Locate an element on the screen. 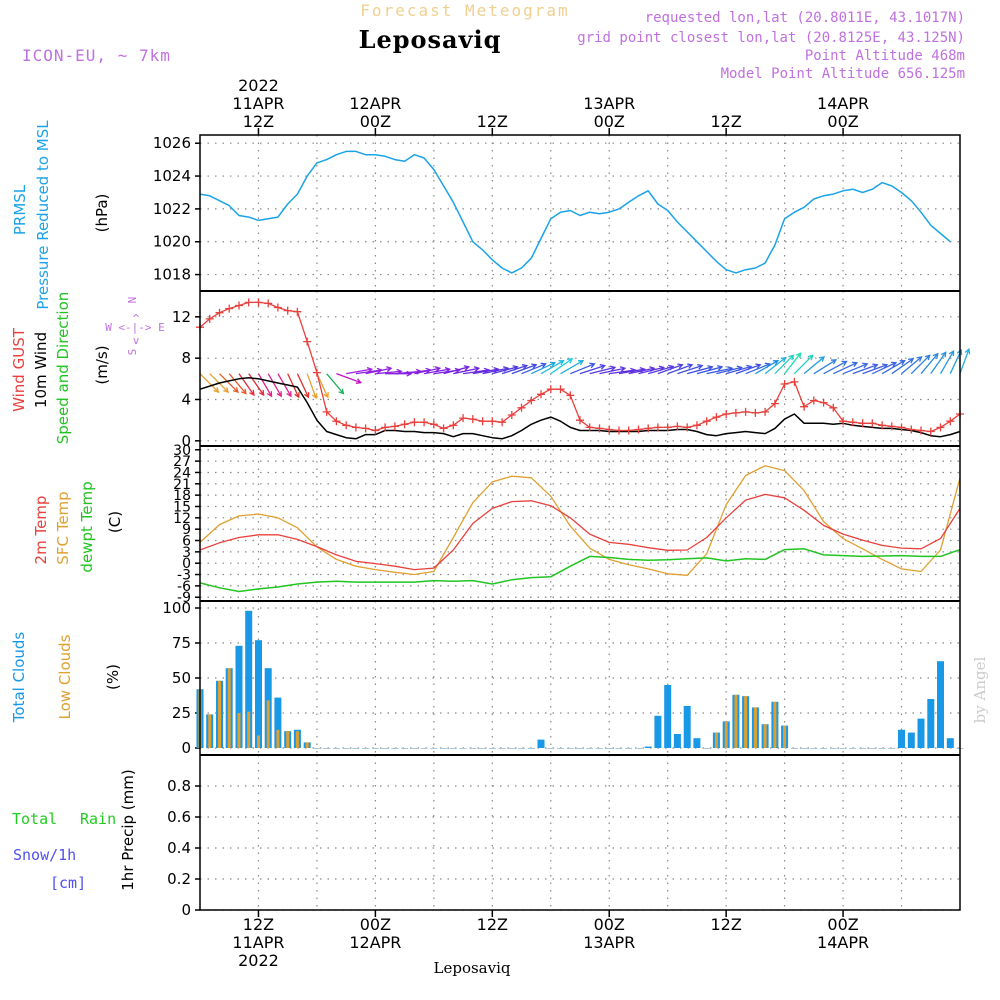  y-tick-label: 0.6 is located at coordinates (179, 817).